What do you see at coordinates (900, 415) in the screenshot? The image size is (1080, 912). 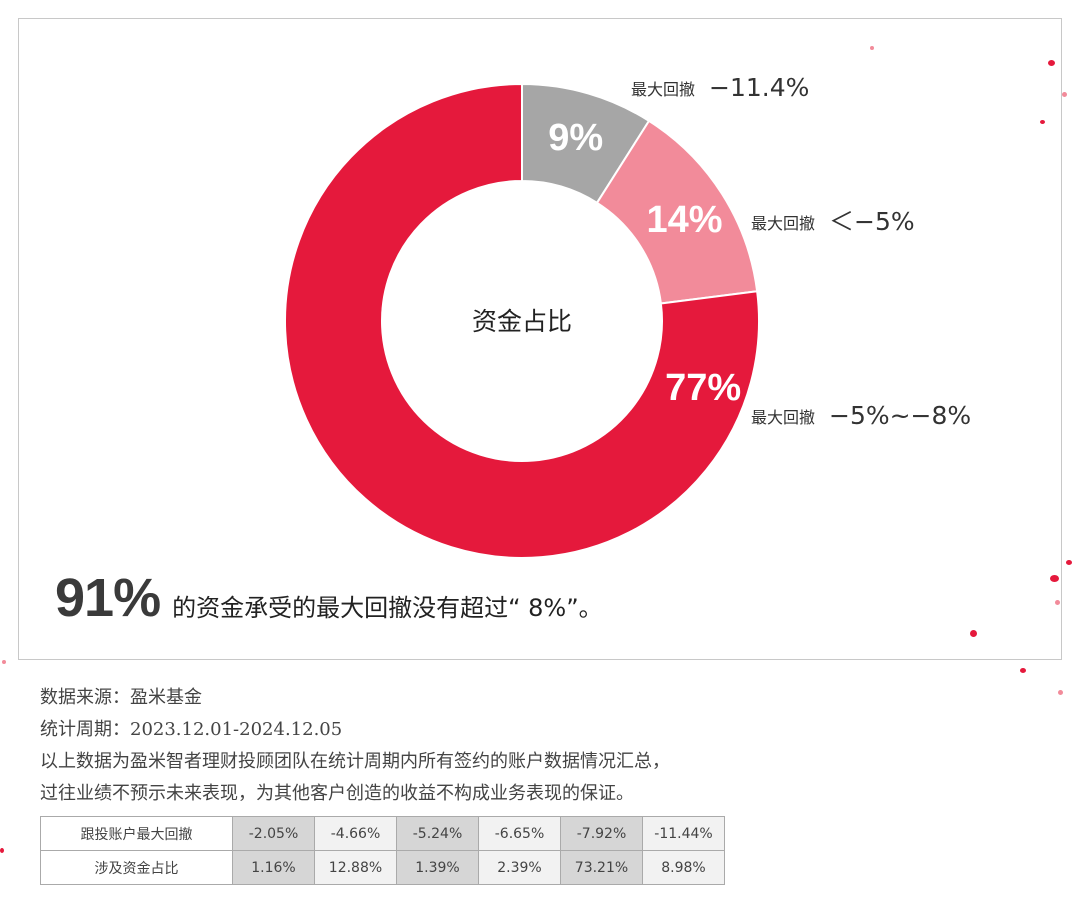 I see `slice-range-label: −5%~−8%` at bounding box center [900, 415].